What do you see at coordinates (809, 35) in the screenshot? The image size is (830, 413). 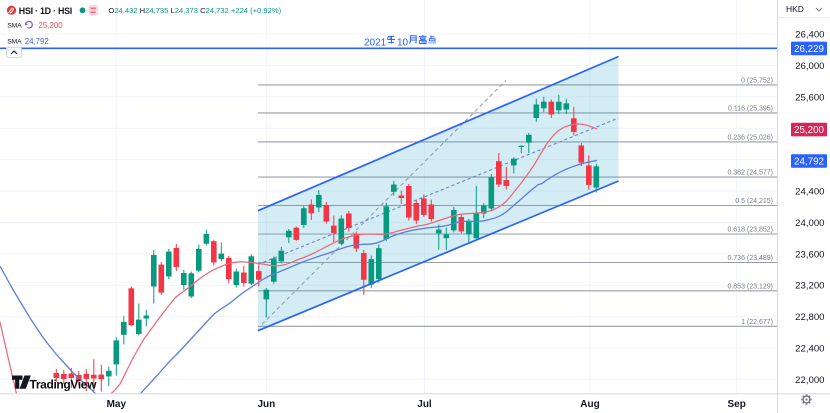 I see `svg-text: 26,400` at bounding box center [809, 35].